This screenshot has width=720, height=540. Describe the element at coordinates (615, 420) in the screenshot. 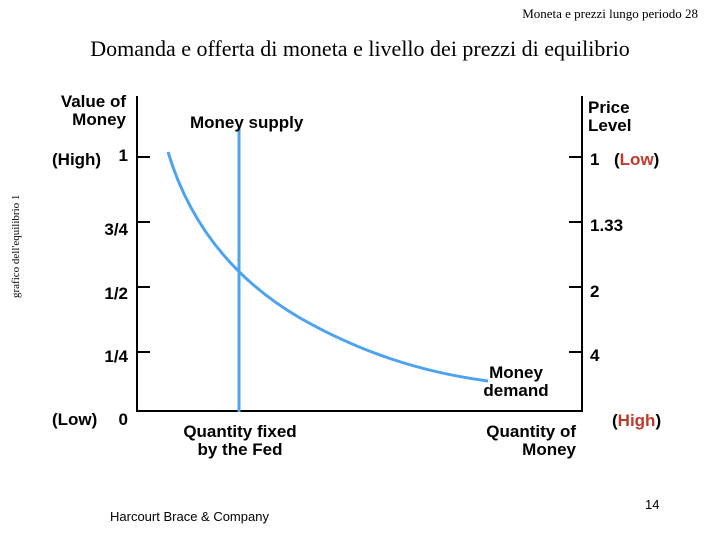

I see `right-high-note-open: (` at that location.